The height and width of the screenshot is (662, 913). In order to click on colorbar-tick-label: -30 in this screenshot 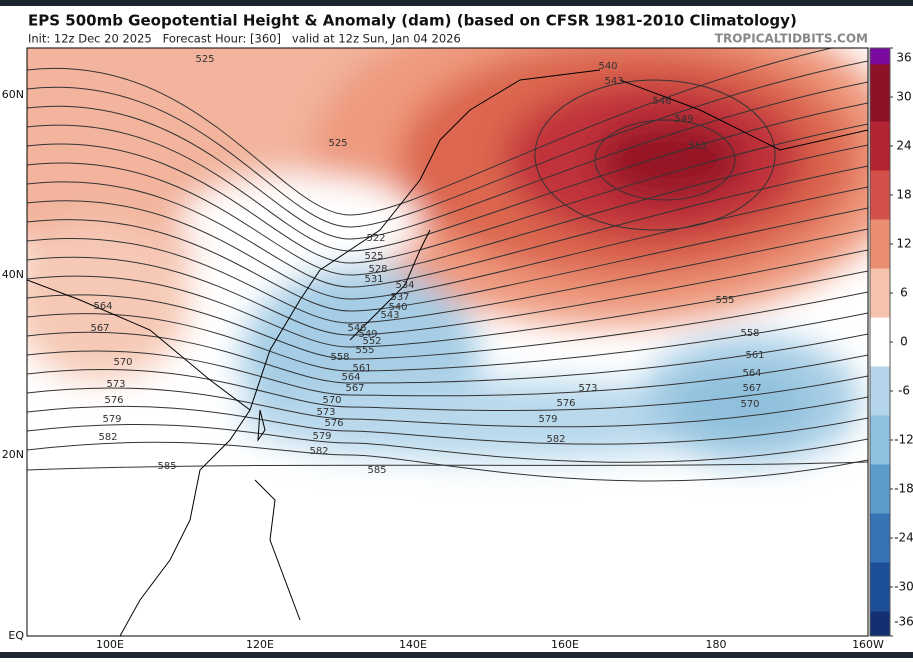, I will do `click(903, 587)`.